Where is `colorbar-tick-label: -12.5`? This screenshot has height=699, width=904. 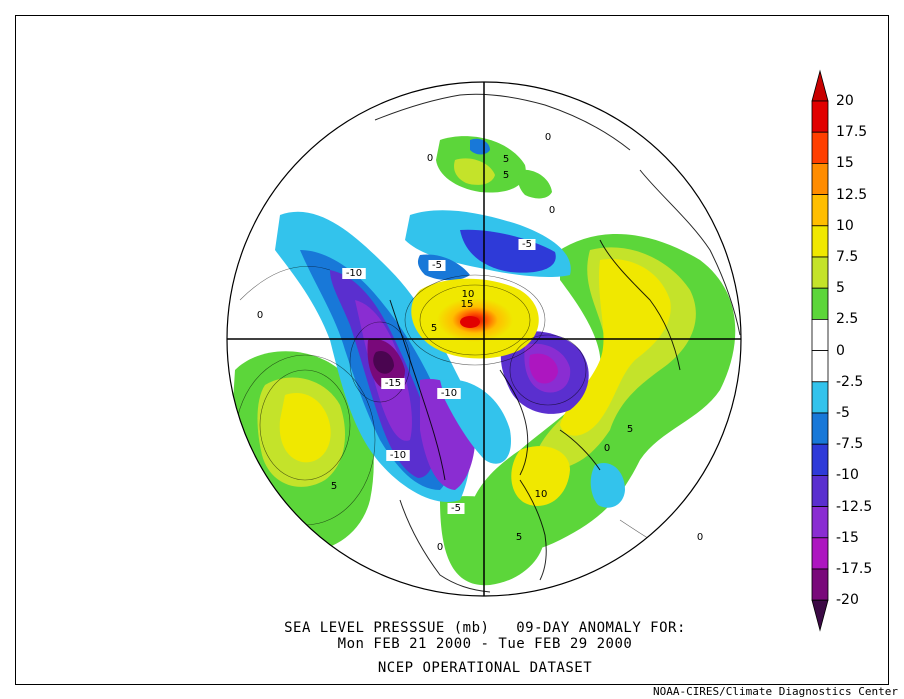
colorbar-tick-label: -12.5 is located at coordinates (854, 506).